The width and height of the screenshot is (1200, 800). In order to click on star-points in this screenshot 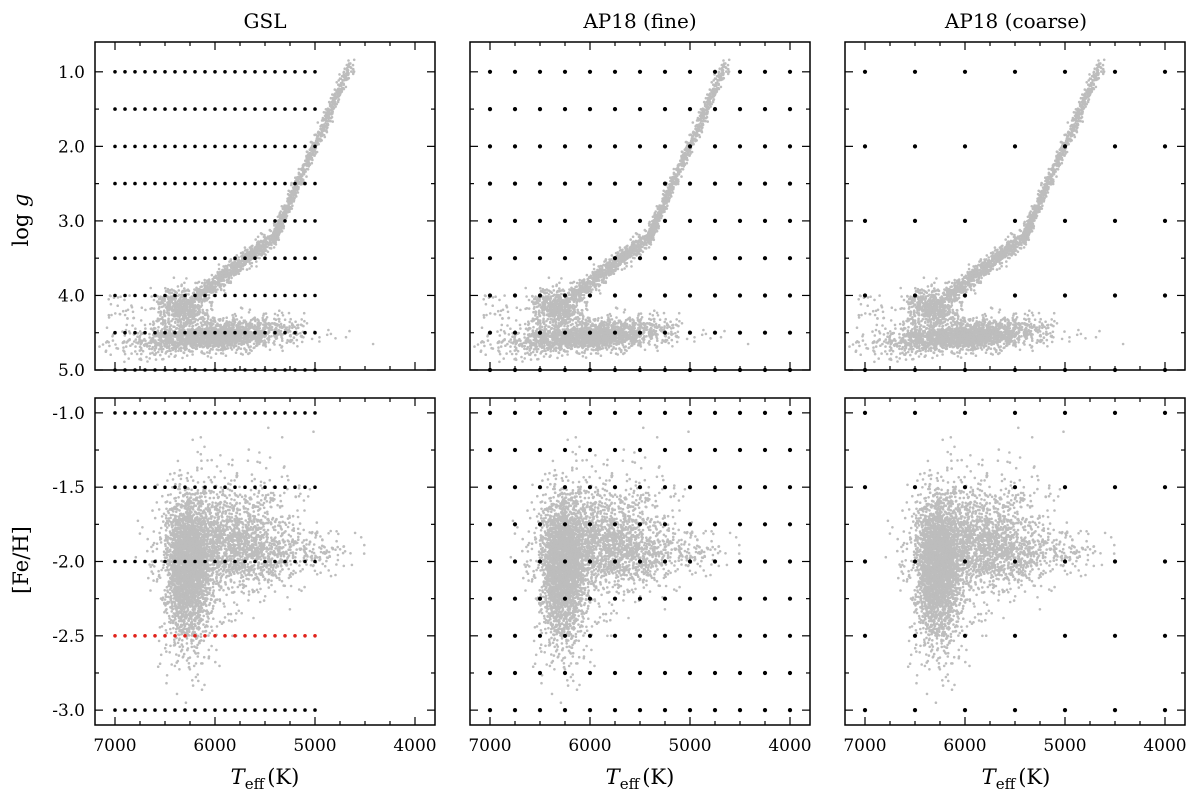, I will do `click(610, 211)`.